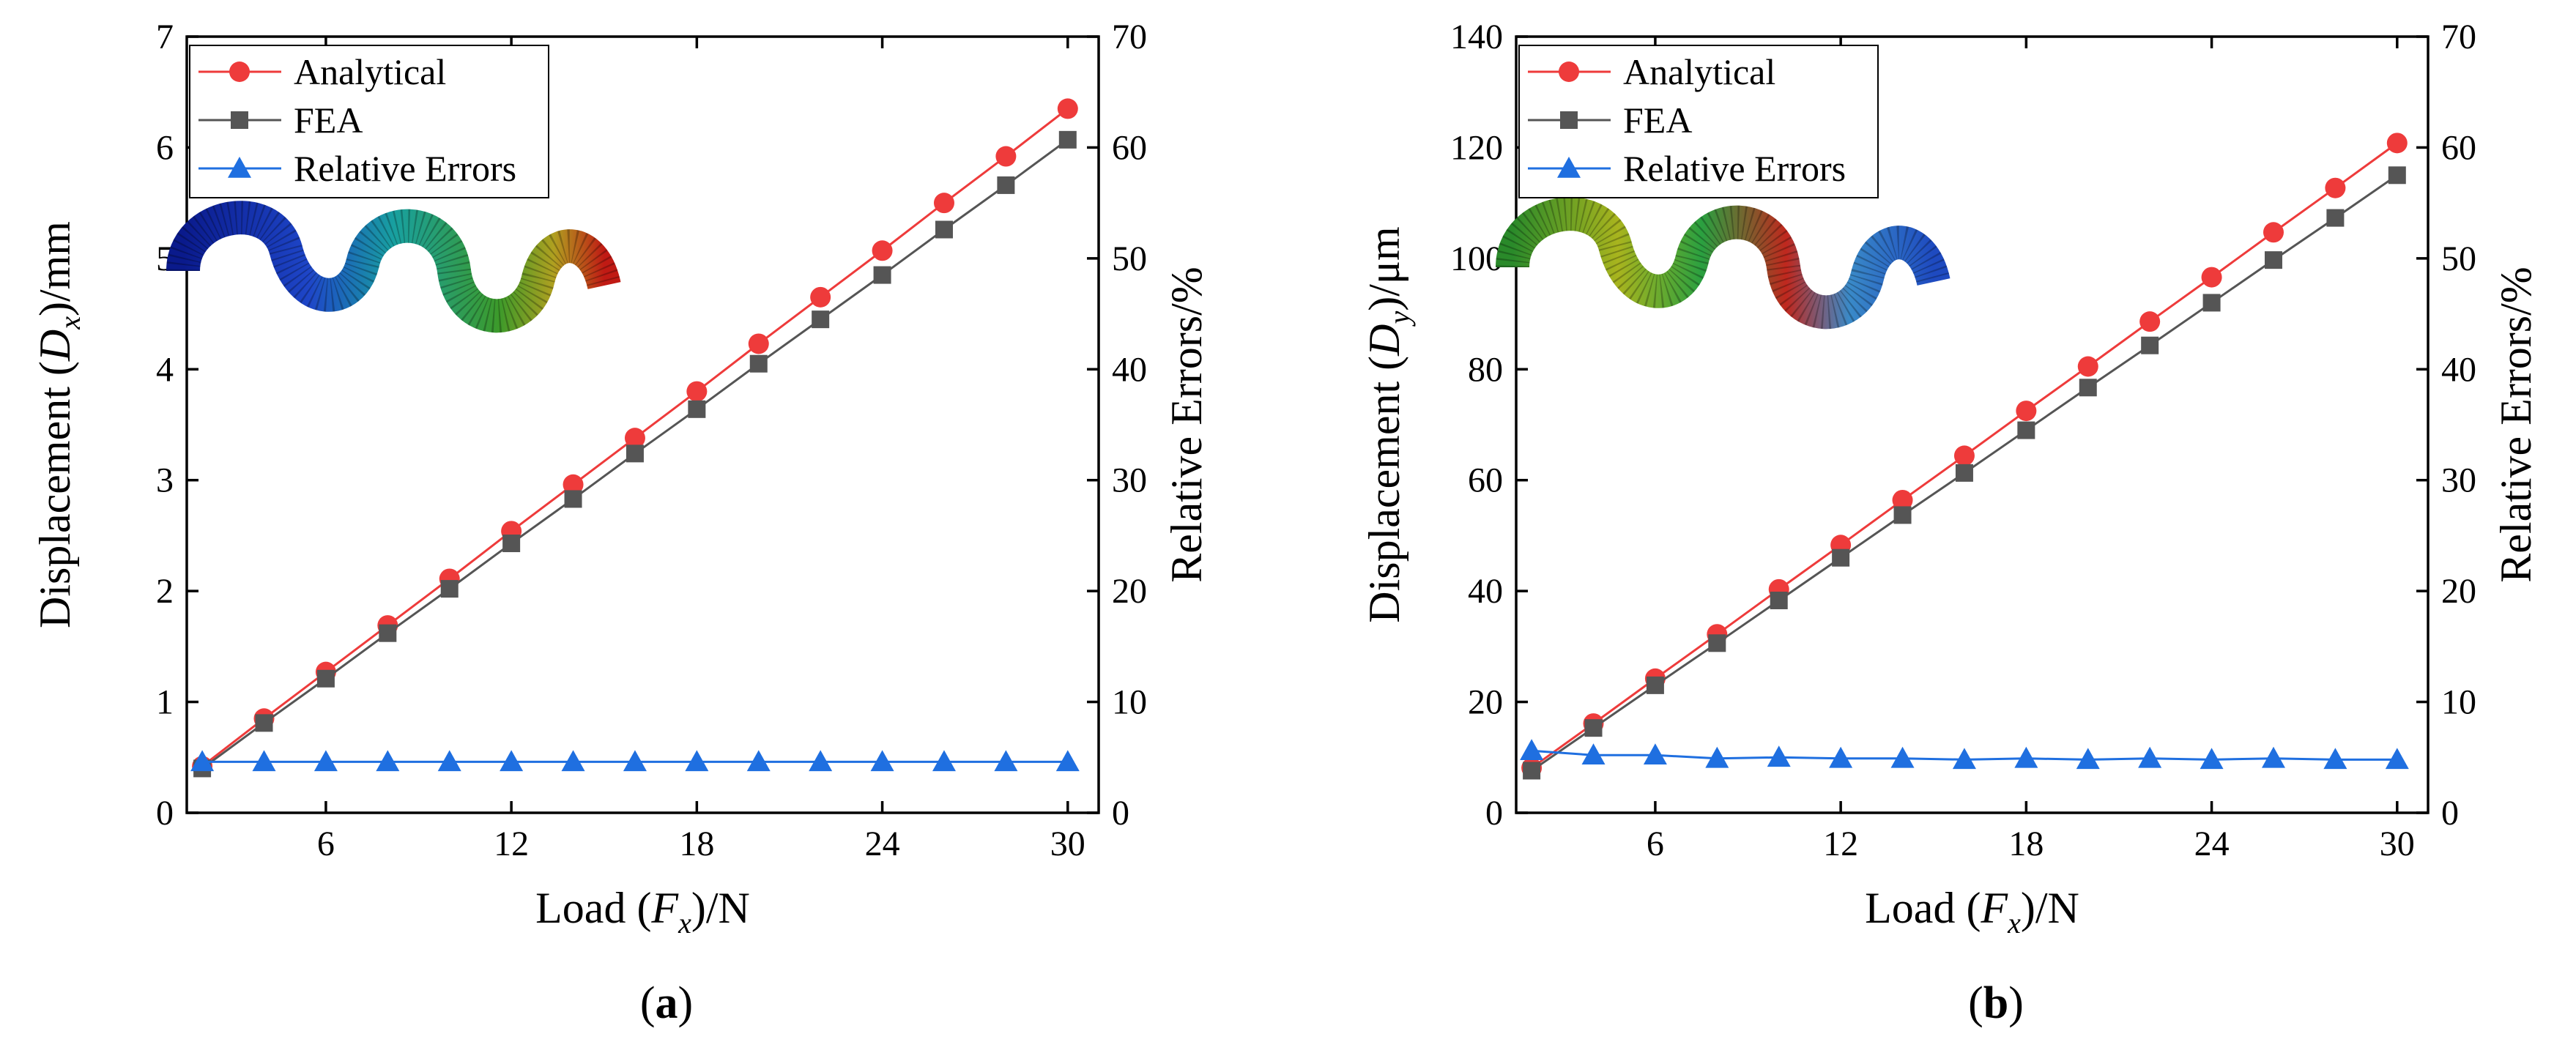 This screenshot has width=2576, height=1042. I want to click on y-right-tick-label: 50, so click(2458, 259).